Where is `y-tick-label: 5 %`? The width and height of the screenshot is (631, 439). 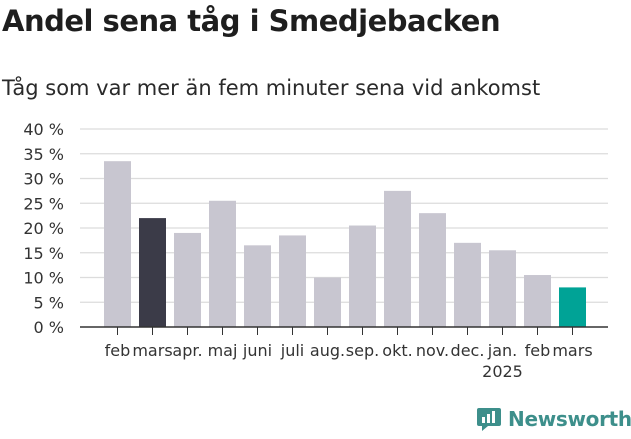
y-tick-label: 5 % is located at coordinates (49, 302).